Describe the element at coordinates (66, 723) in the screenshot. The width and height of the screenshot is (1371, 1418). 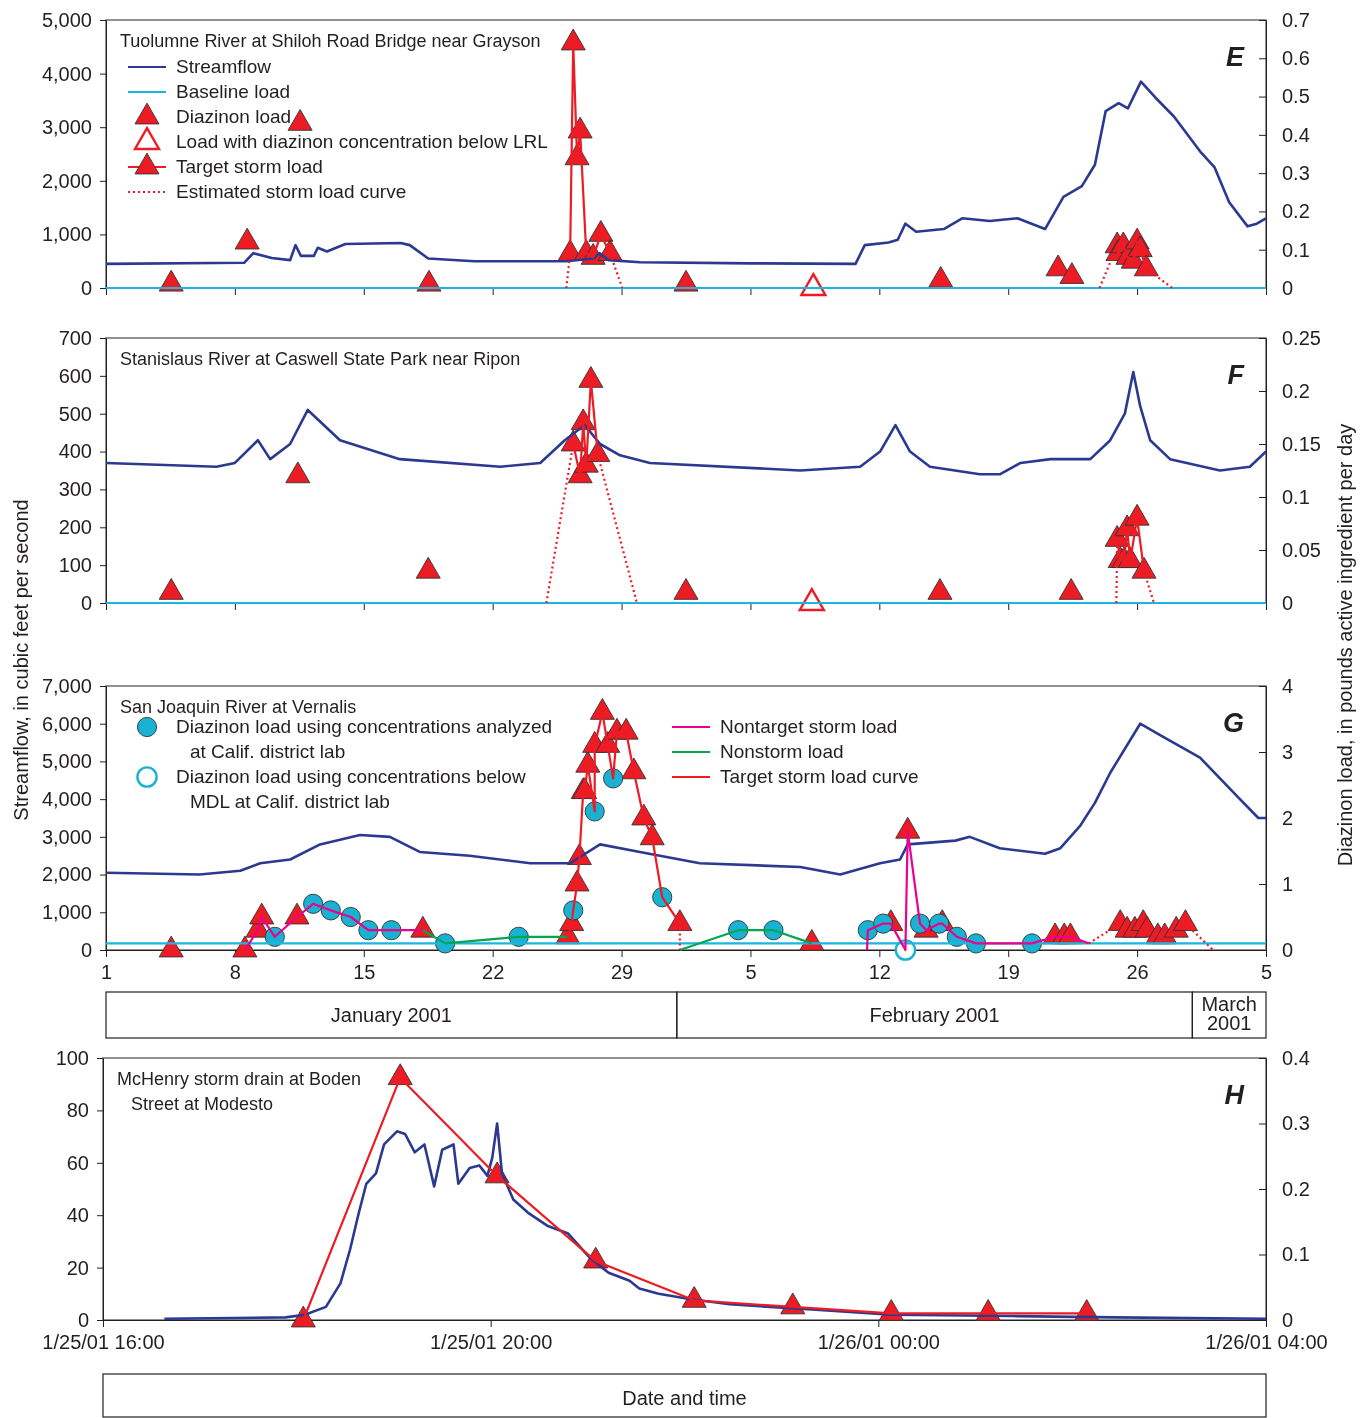
I see `y-tick-label: 6,000` at that location.